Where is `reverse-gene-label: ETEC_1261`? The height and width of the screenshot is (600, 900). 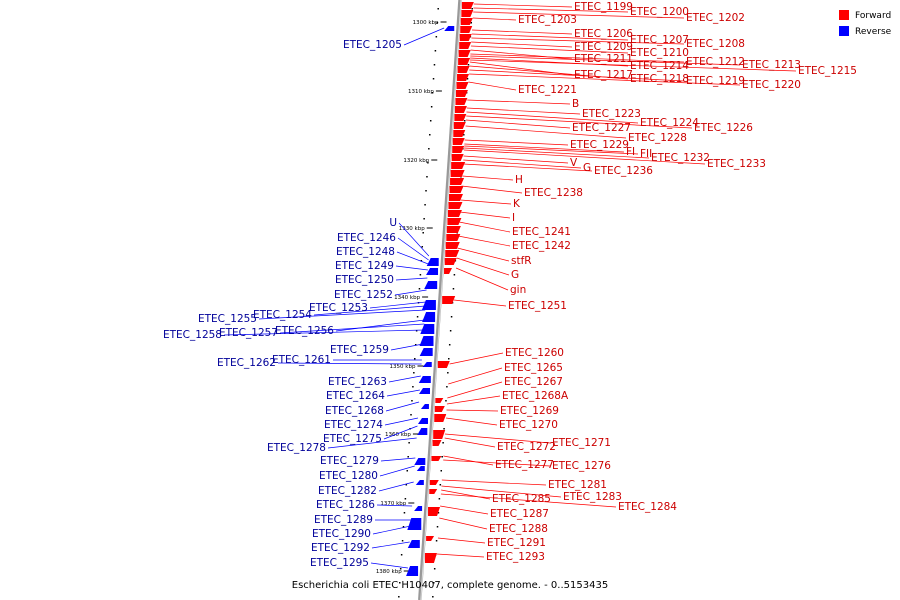 reverse-gene-label: ETEC_1261 is located at coordinates (301, 360).